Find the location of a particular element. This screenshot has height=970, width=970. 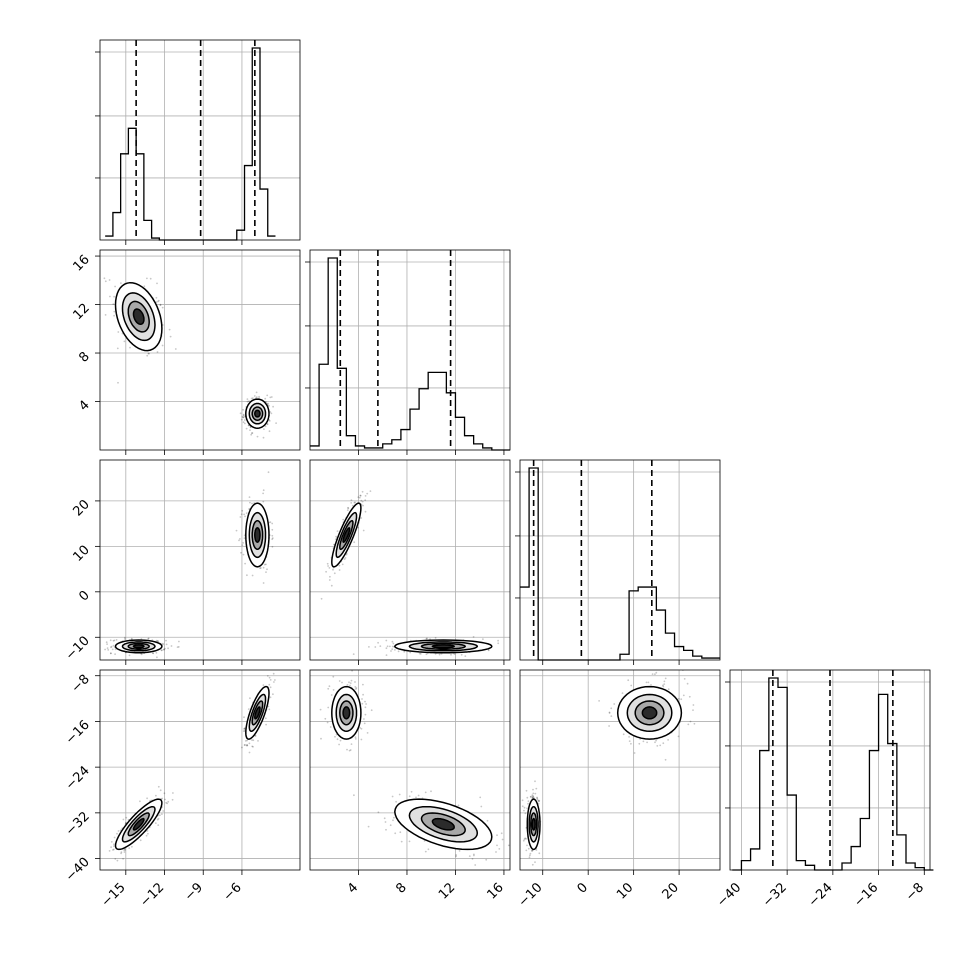

panel-frame is located at coordinates (200, 140).